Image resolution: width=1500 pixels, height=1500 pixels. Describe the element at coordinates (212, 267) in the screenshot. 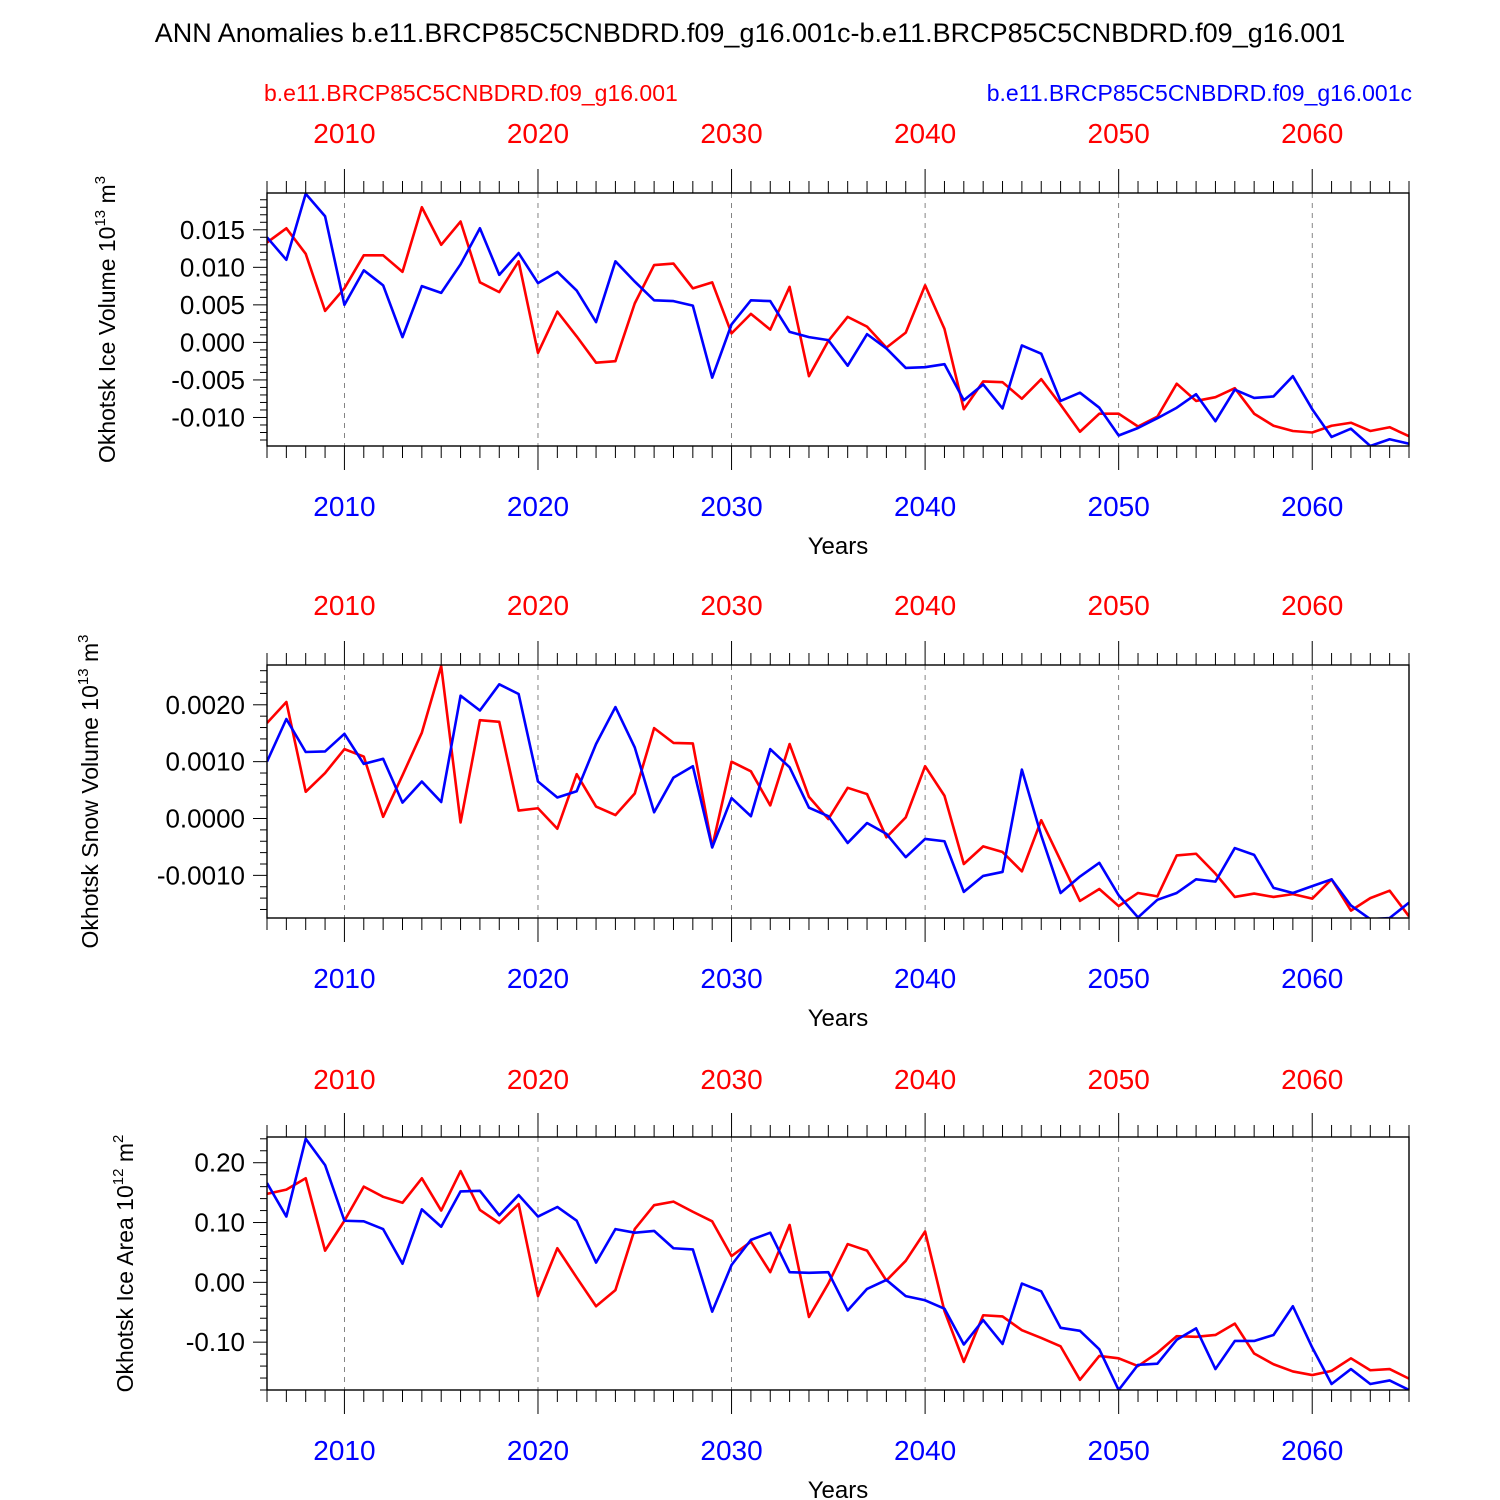

I see `y-tick-label: 0.010` at that location.